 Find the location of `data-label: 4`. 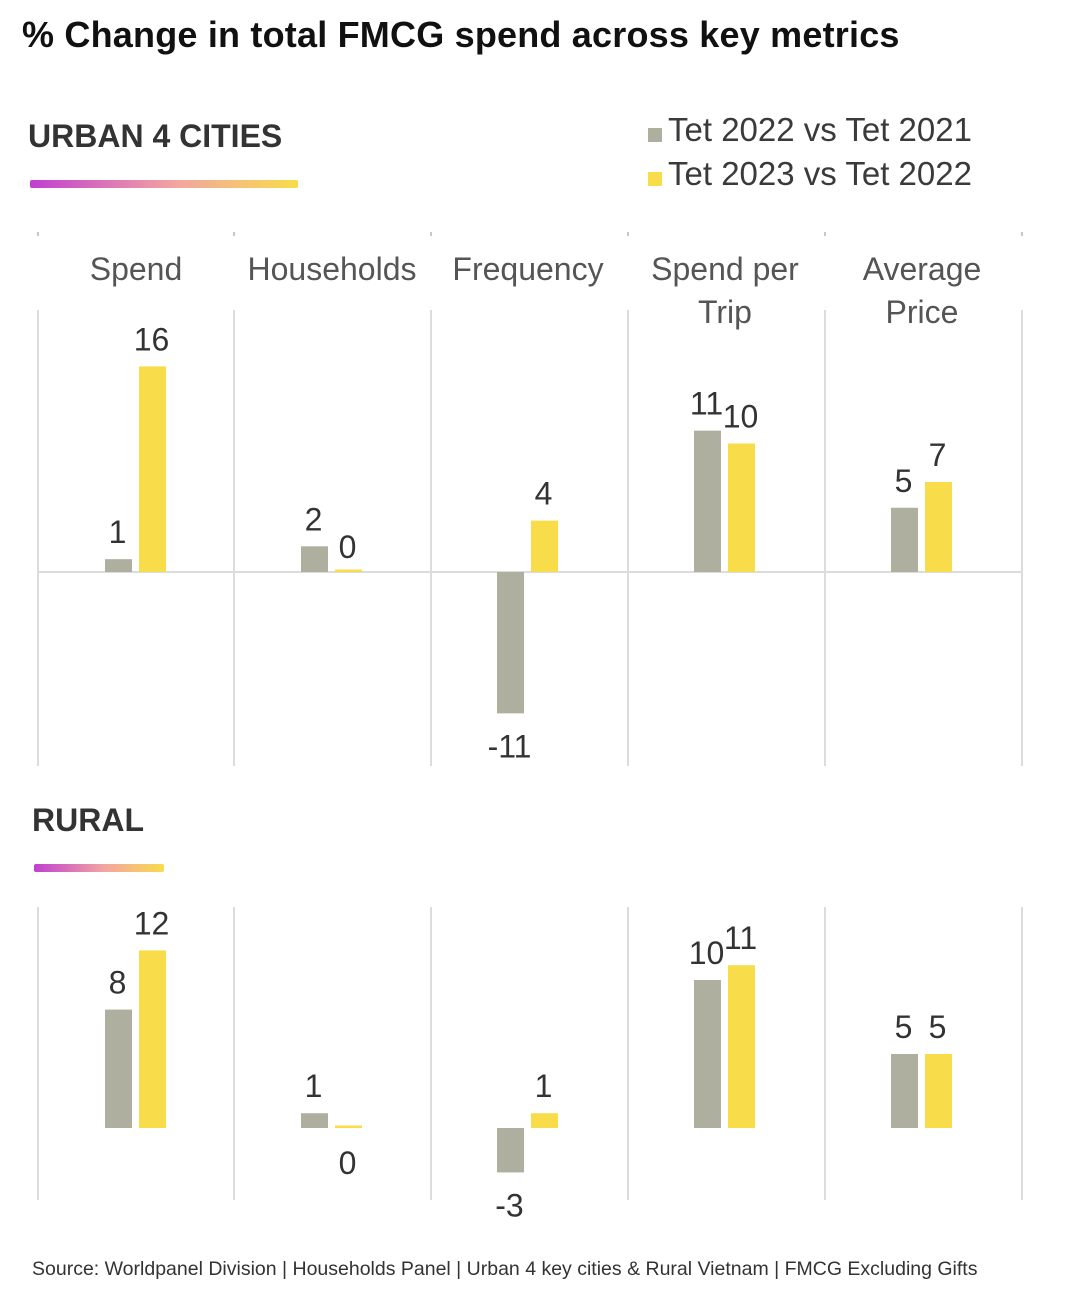

data-label: 4 is located at coordinates (544, 494).